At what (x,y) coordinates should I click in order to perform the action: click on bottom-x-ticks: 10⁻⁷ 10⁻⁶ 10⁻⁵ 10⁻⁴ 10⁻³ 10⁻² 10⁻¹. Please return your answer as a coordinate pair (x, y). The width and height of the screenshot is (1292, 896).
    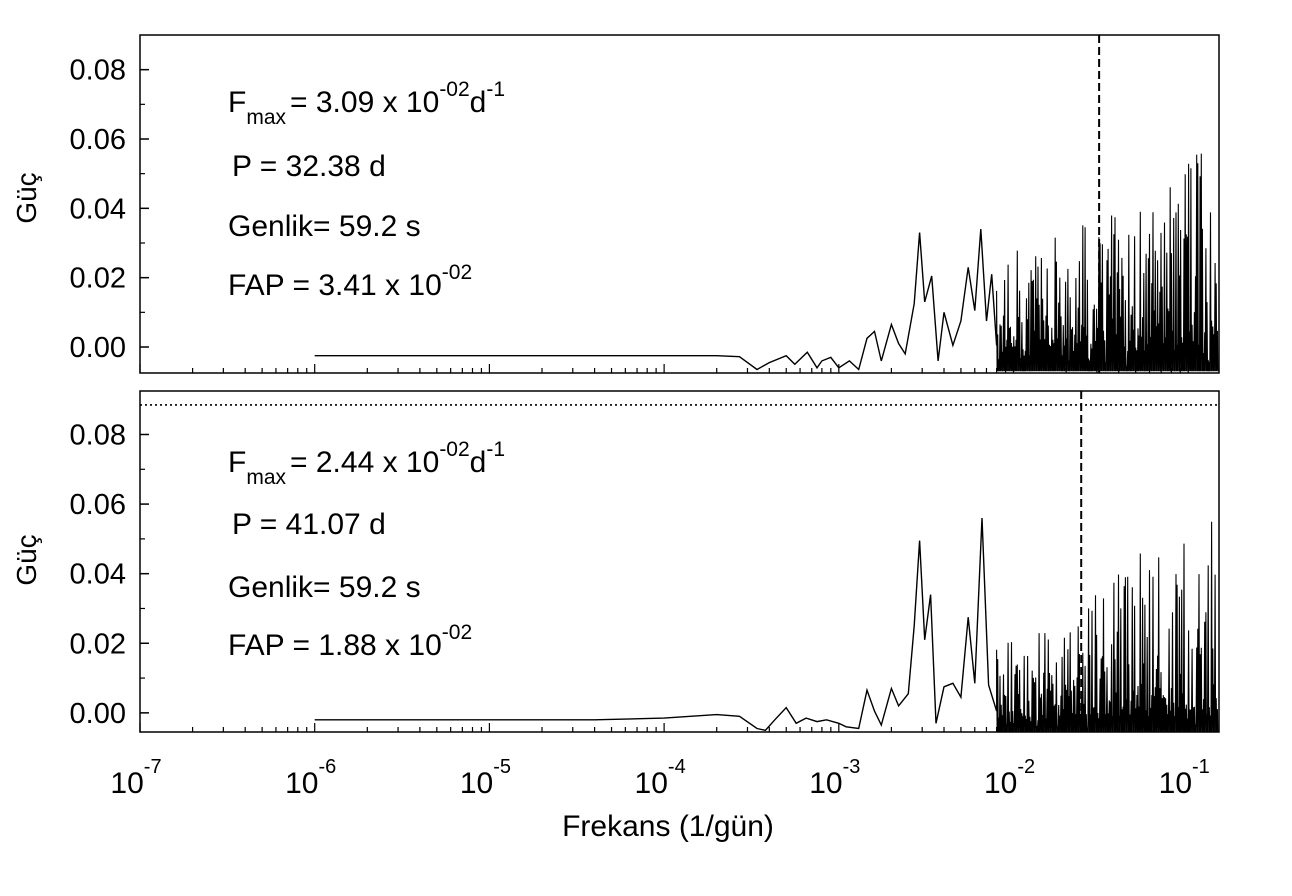
    Looking at the image, I should click on (660, 761).